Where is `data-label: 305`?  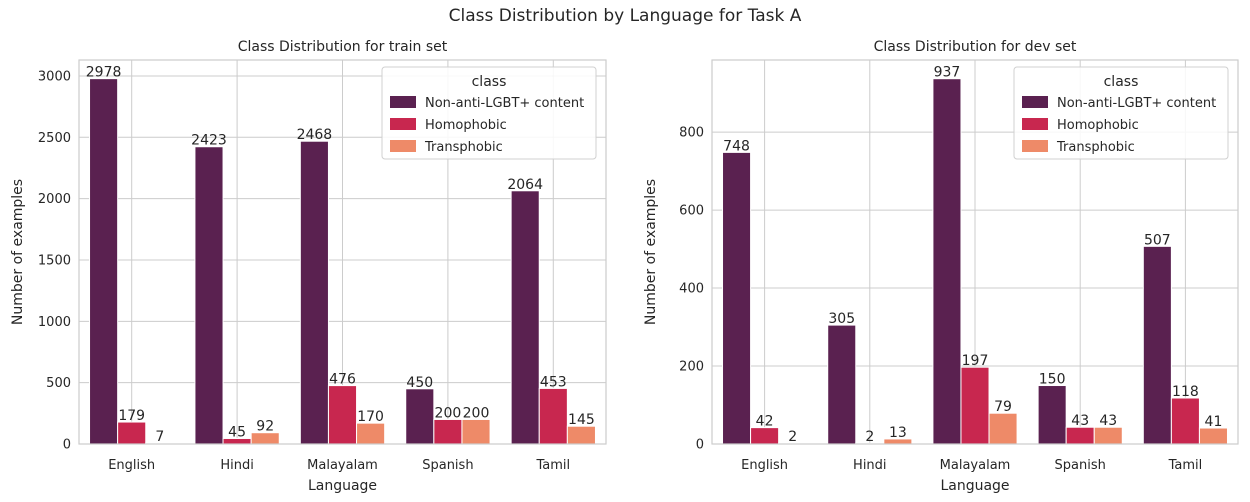
data-label: 305 is located at coordinates (841, 319).